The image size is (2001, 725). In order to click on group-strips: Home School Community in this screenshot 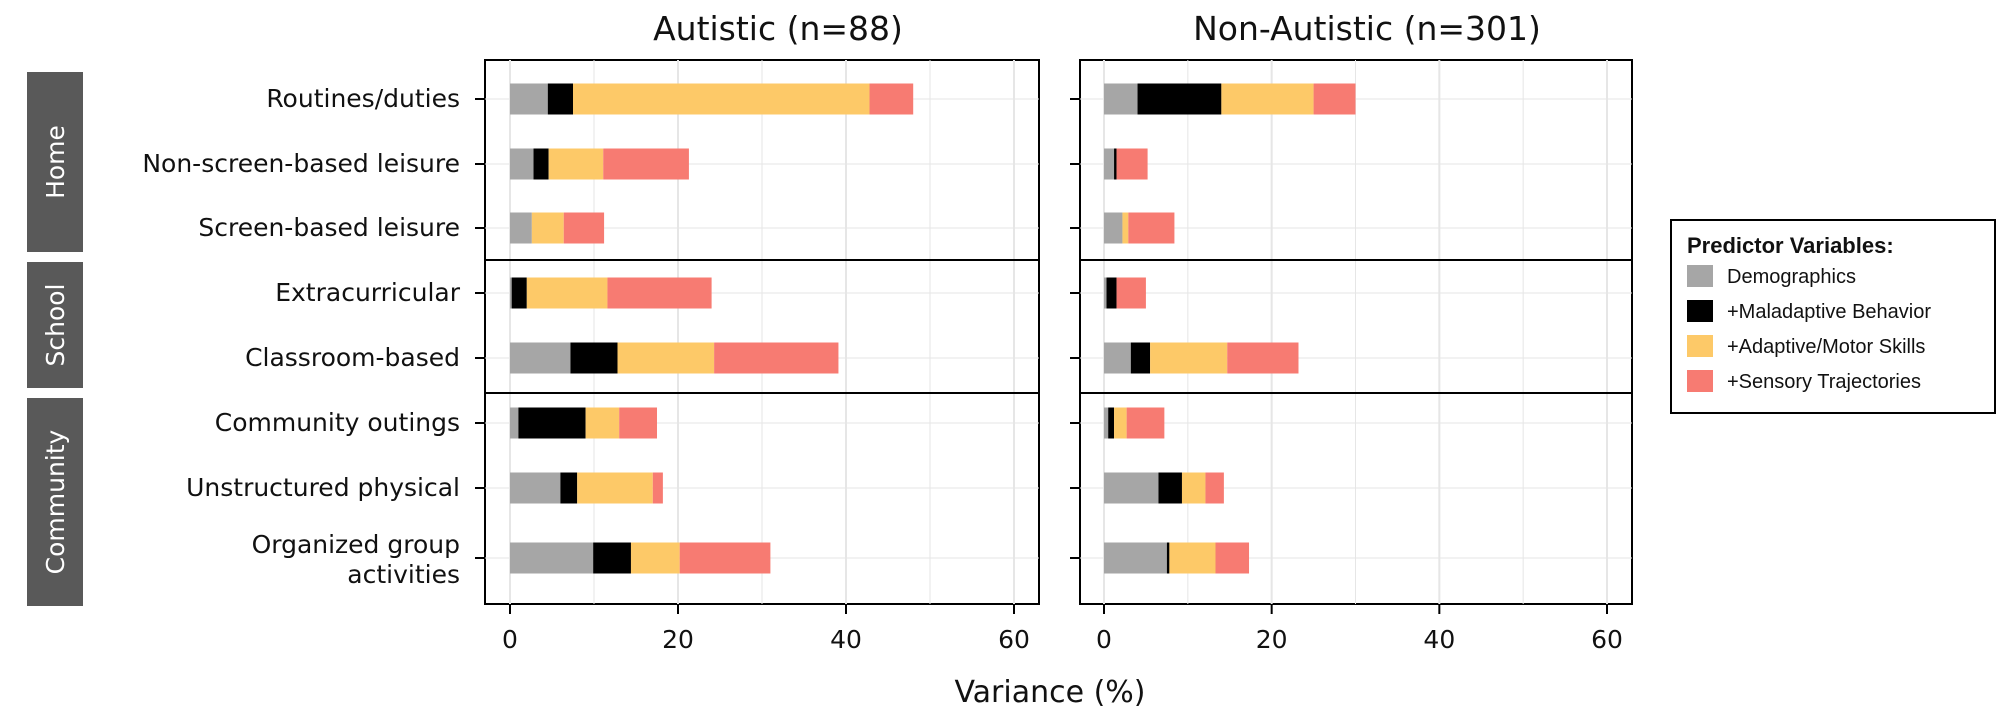, I will do `click(55, 339)`.